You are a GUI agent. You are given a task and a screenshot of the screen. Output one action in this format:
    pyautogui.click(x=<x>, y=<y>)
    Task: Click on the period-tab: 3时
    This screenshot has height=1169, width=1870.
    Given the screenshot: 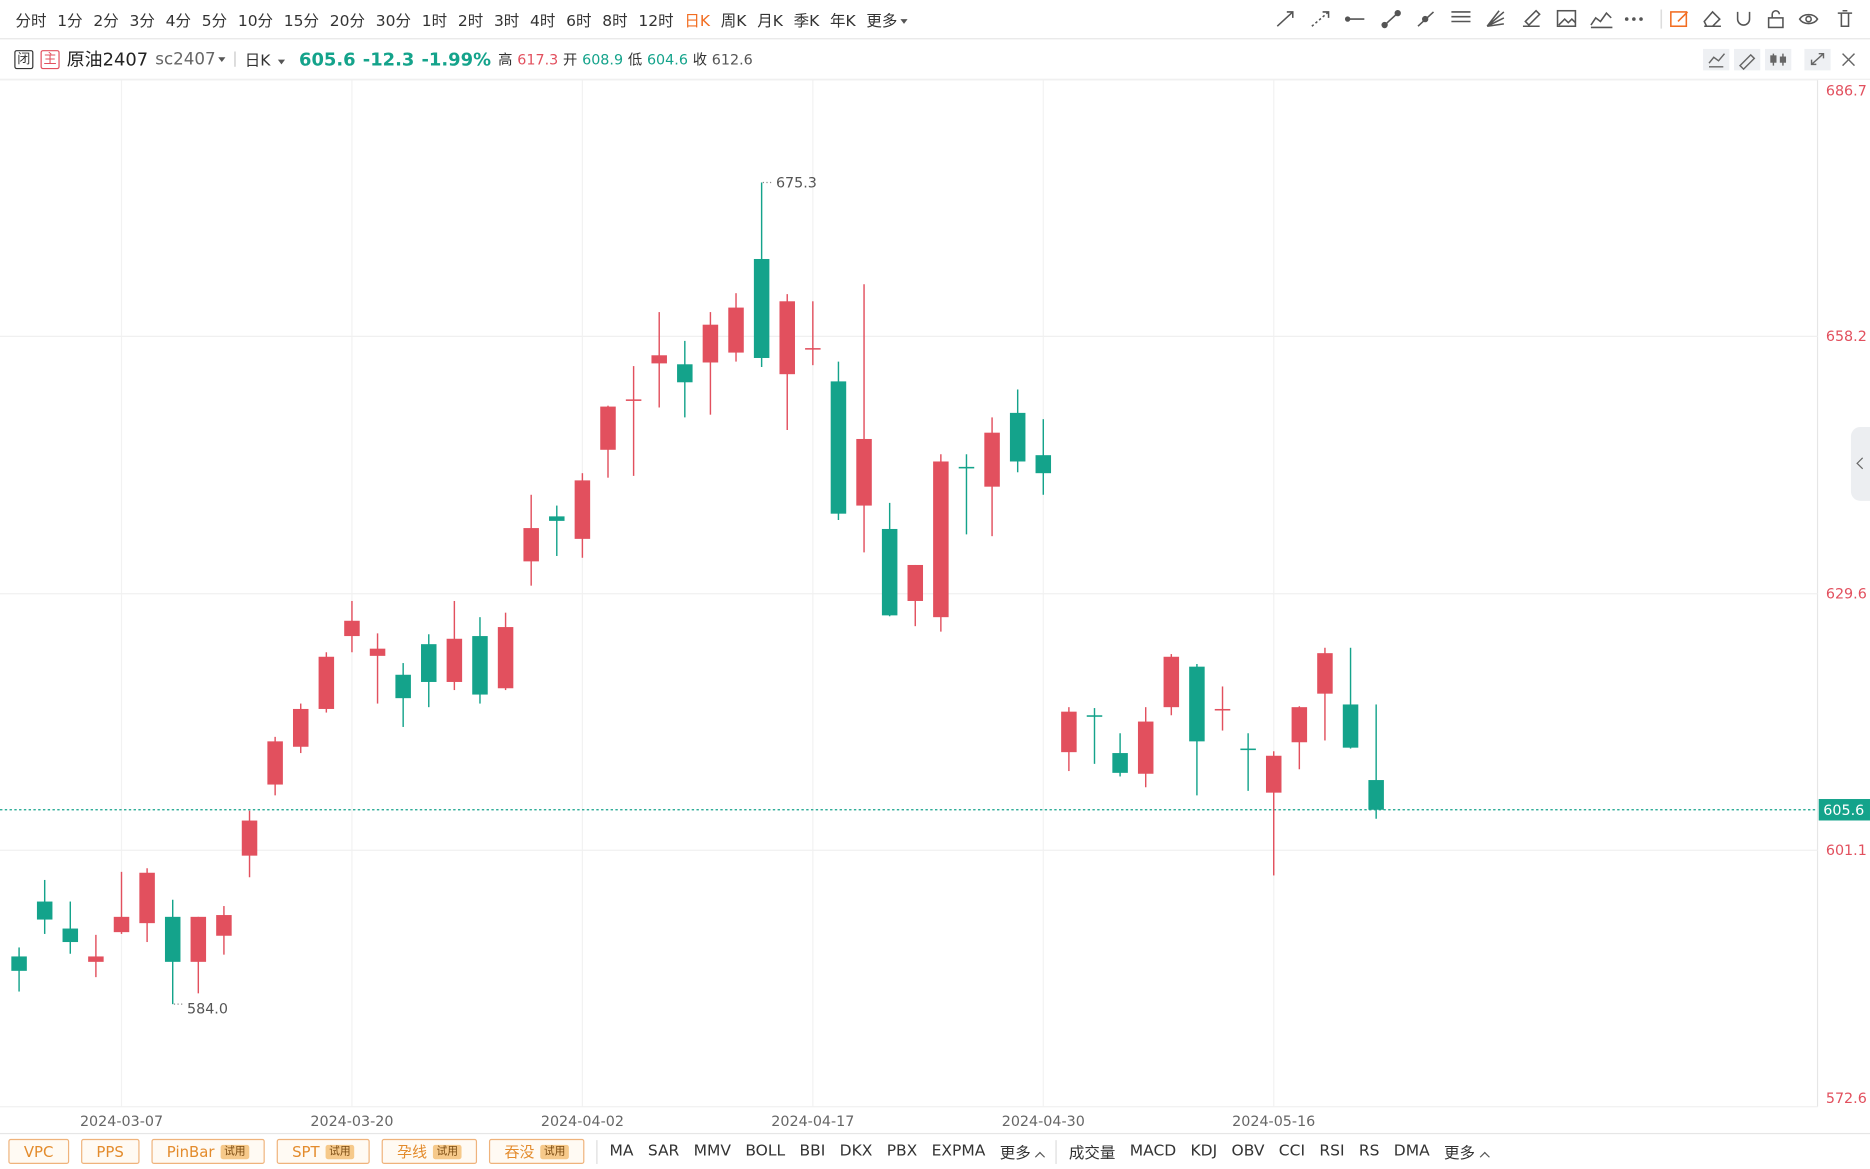 What is the action you would take?
    pyautogui.click(x=506, y=21)
    